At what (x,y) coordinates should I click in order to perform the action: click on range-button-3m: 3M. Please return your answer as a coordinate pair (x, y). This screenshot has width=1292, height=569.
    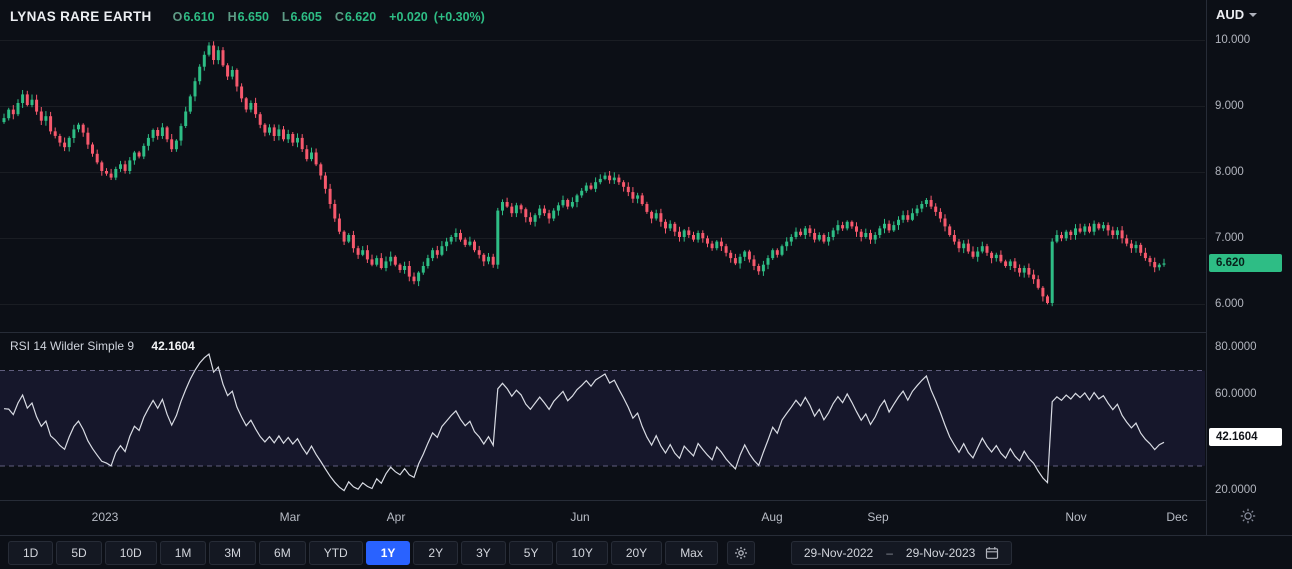
    Looking at the image, I should click on (233, 552).